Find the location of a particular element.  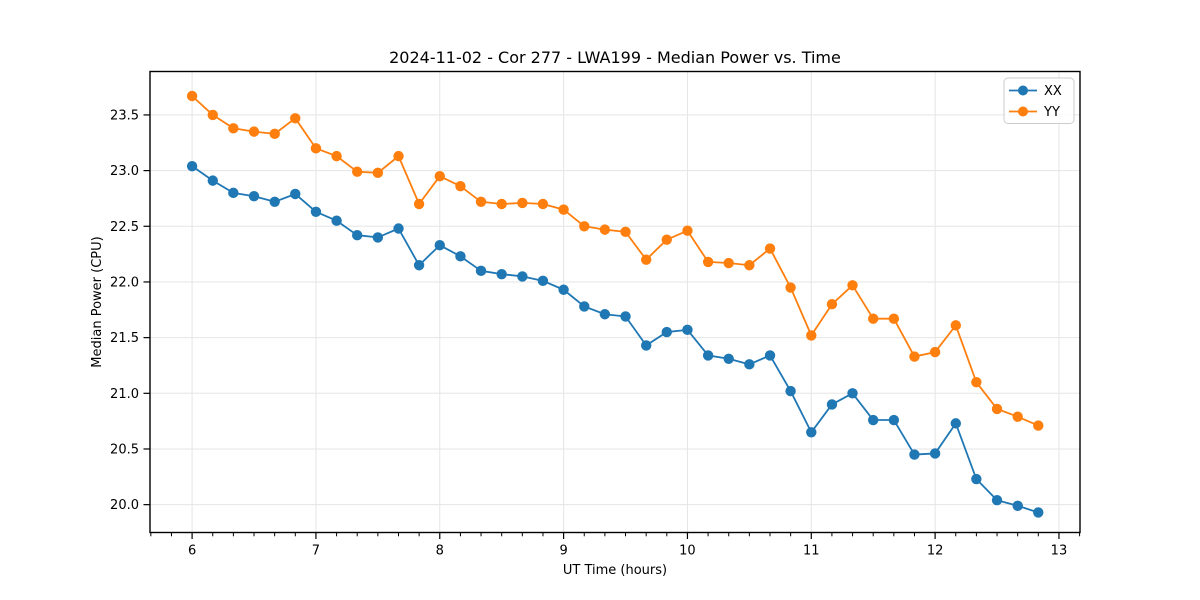

x-tick-label: 9 is located at coordinates (563, 551).